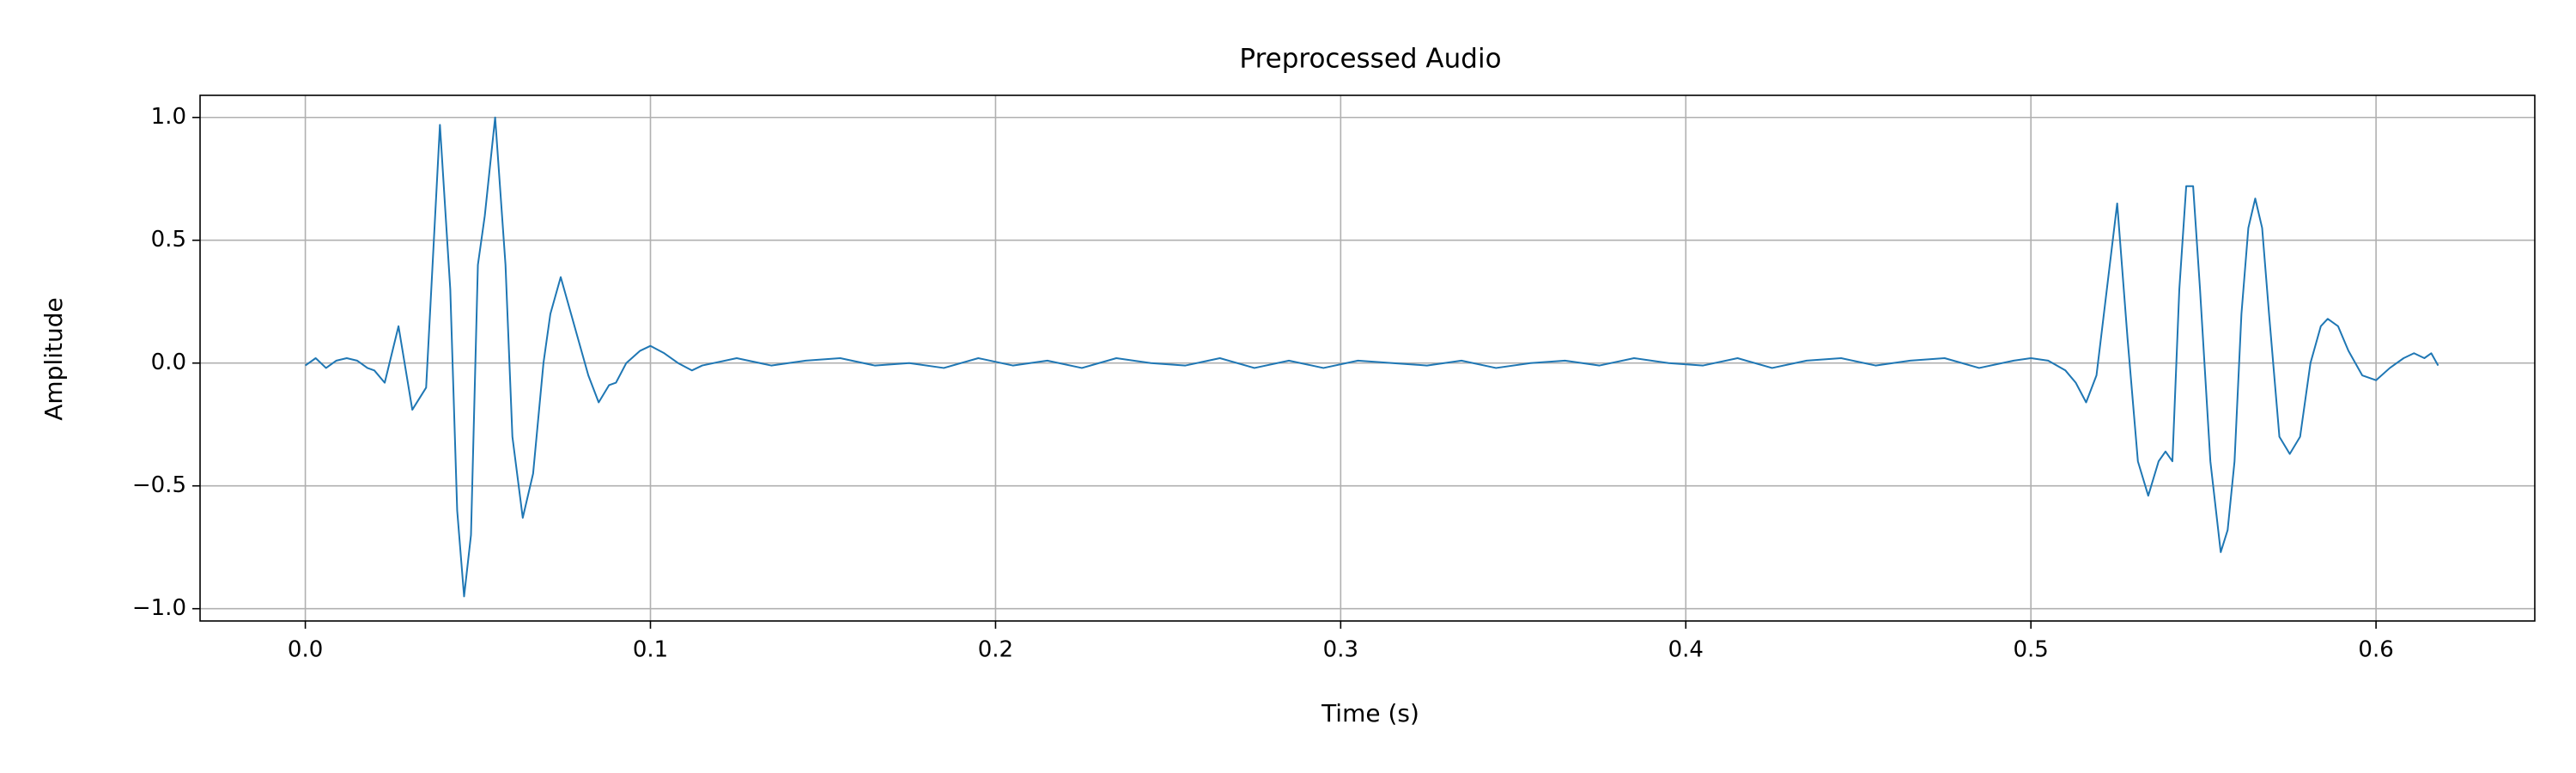 This screenshot has height=773, width=2576. Describe the element at coordinates (1341, 650) in the screenshot. I see `x-tick-label: 0.3` at that location.